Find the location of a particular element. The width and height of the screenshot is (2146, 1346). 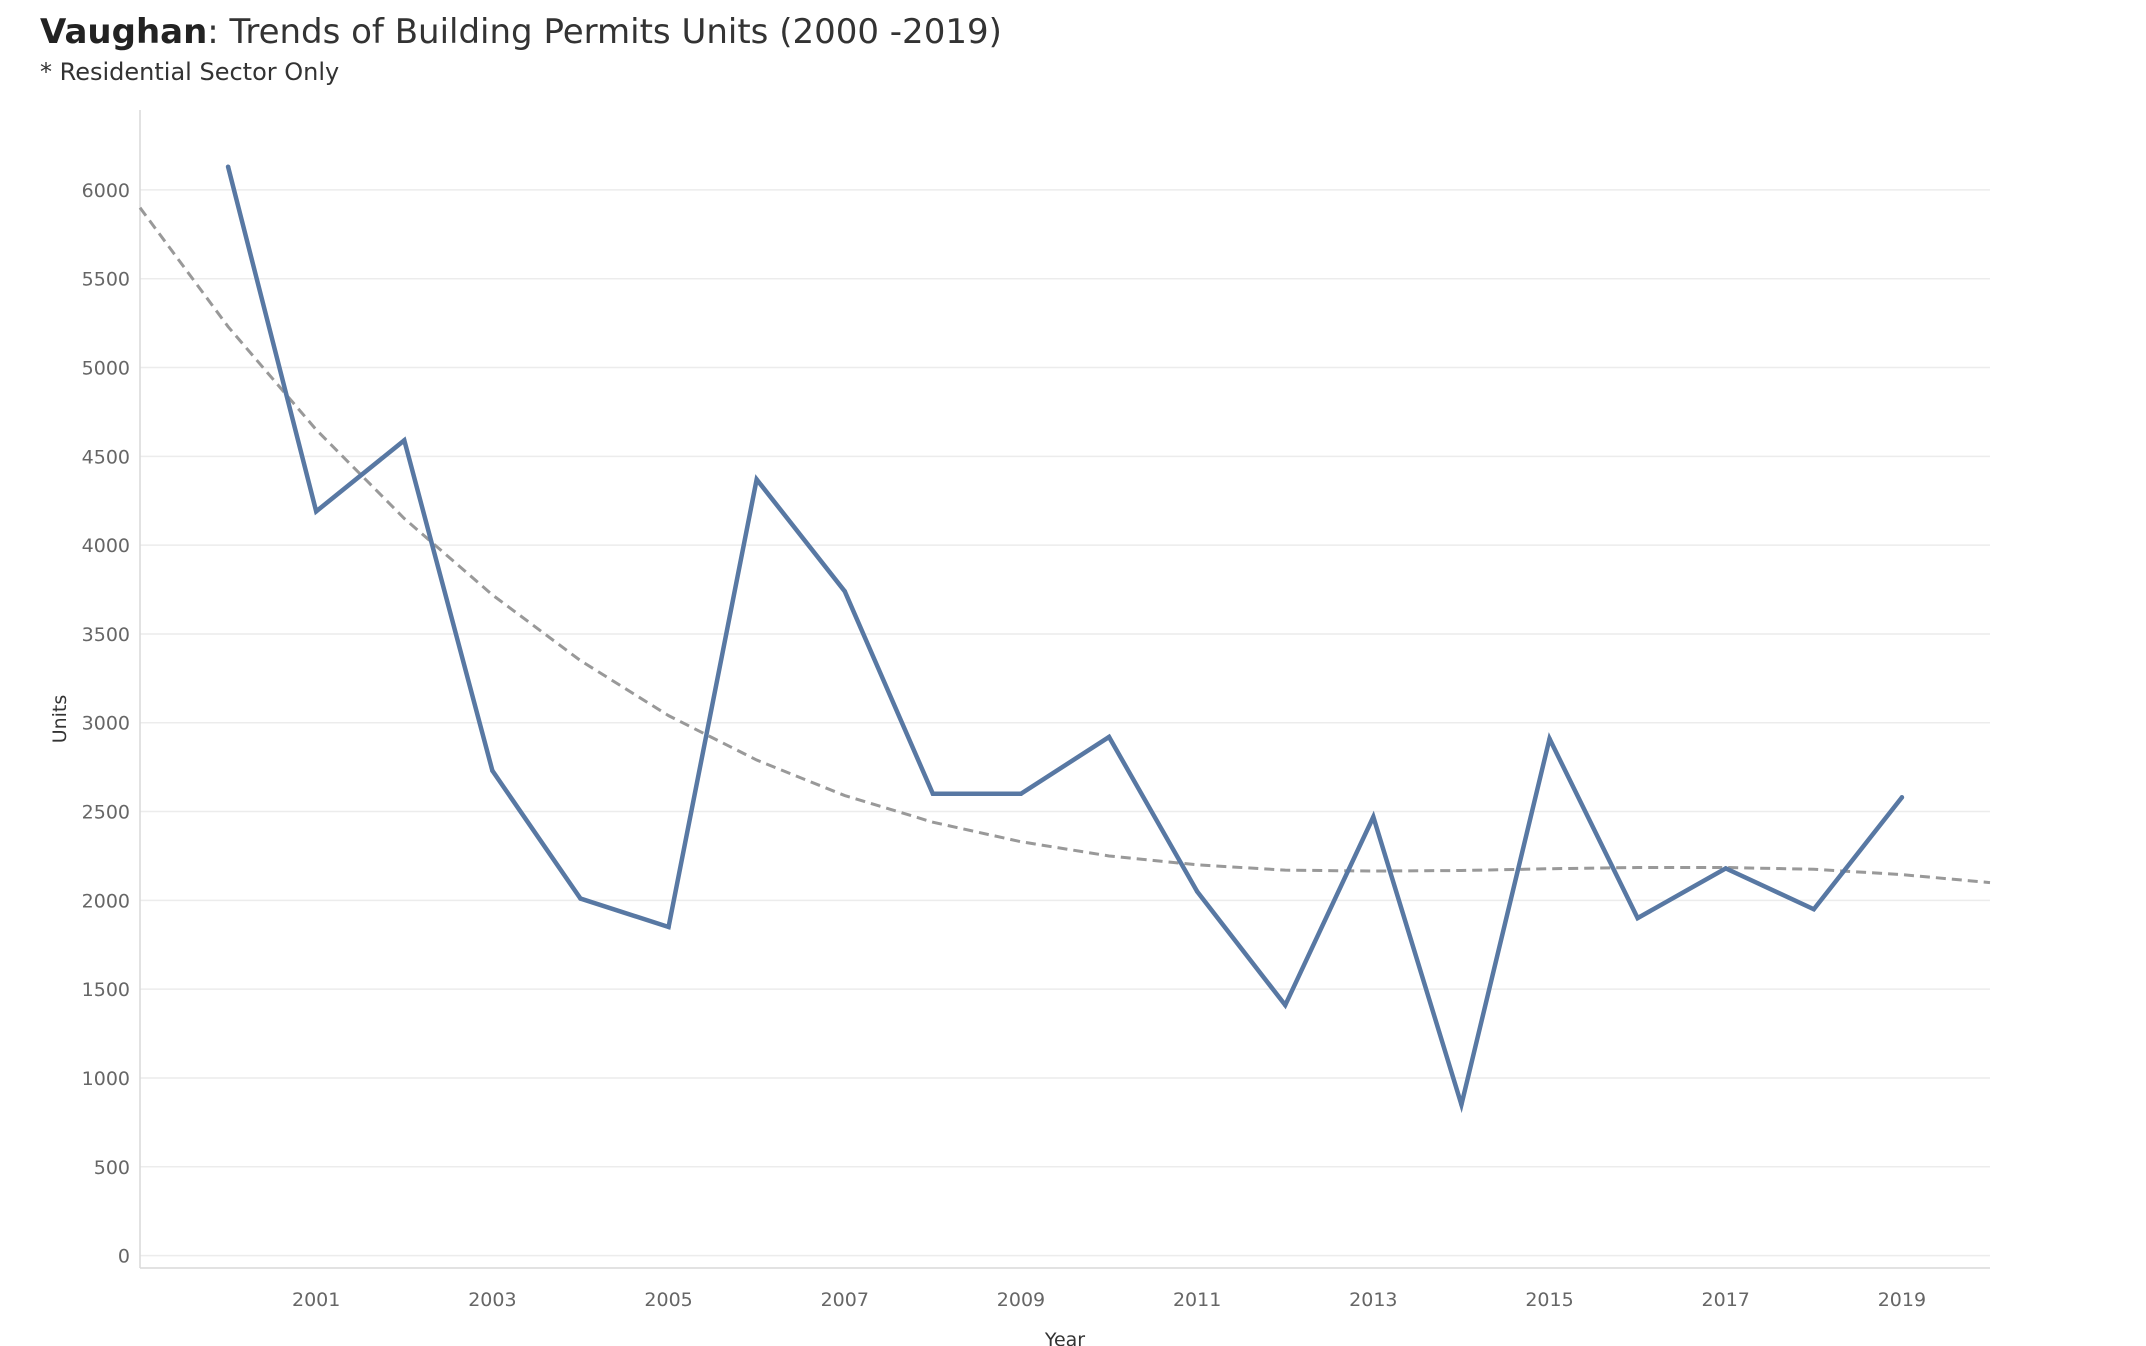

x-tick-label-2013: 2013 is located at coordinates (1373, 1300).